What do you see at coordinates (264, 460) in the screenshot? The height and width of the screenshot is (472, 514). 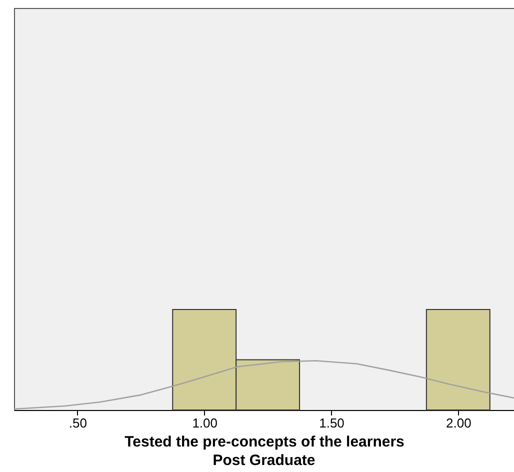 I see `text: Post Graduate` at bounding box center [264, 460].